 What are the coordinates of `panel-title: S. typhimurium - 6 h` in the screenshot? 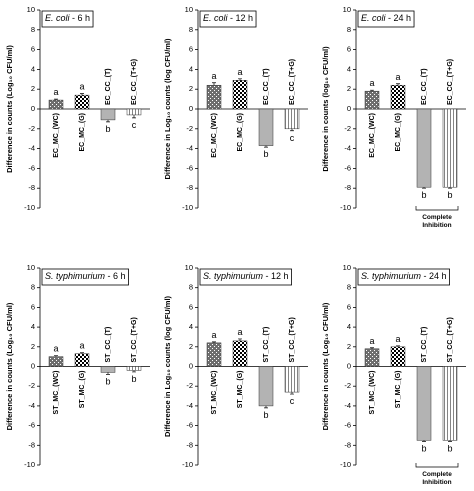 It's located at (85, 276).